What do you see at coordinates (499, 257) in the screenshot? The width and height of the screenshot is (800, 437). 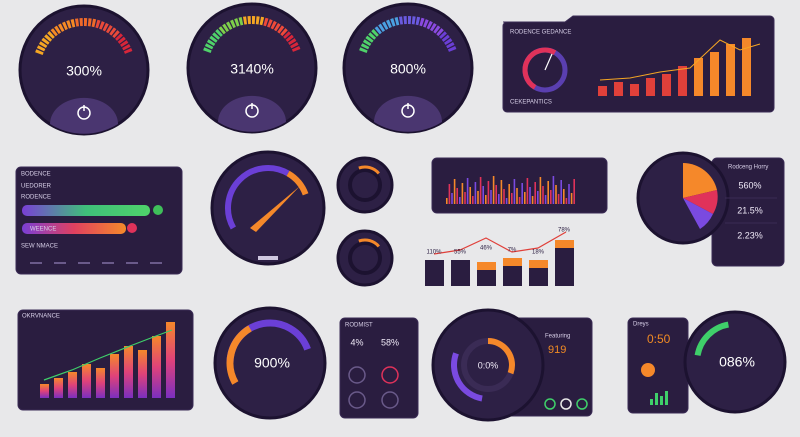 I see `bar-labels: 110% 55% 46% 7% 18% 78%` at bounding box center [499, 257].